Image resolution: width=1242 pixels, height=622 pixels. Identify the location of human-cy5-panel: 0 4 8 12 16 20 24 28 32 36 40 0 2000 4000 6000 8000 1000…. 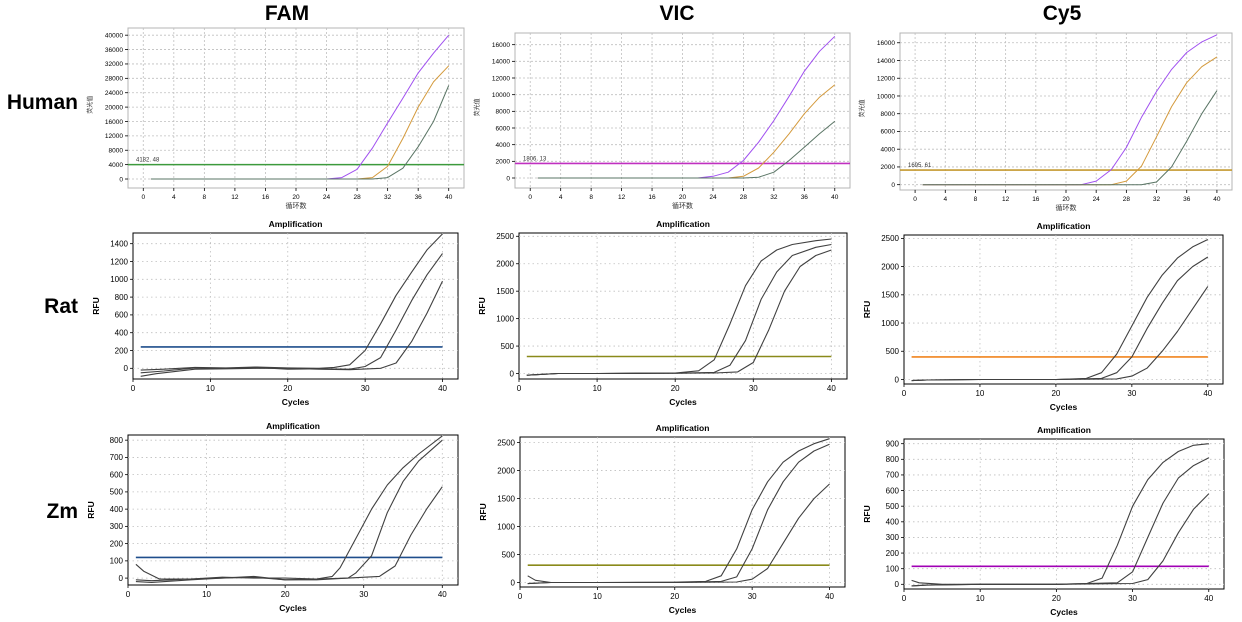
(1045, 122).